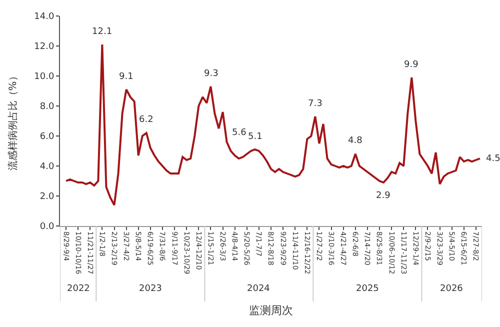 This screenshot has width=500, height=327. What do you see at coordinates (126, 77) in the screenshot?
I see `data-label: 9.1` at bounding box center [126, 77].